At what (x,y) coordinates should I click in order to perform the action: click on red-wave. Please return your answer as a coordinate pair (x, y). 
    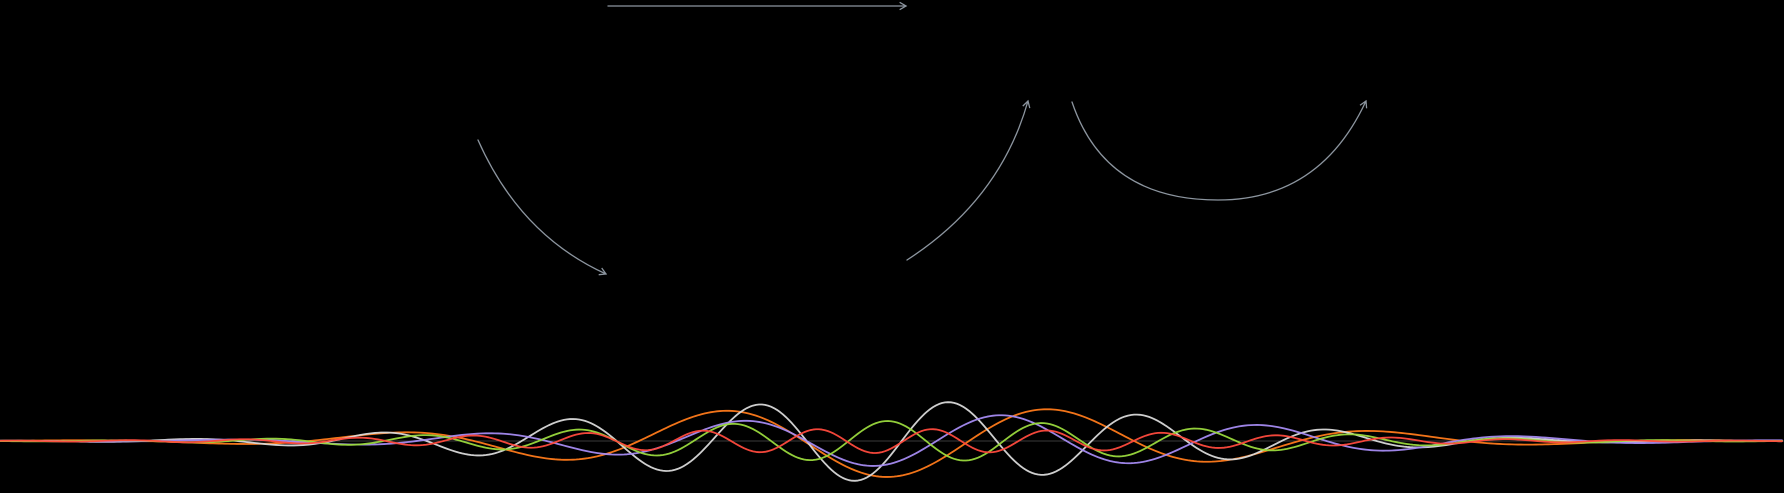
    Looking at the image, I should click on (891, 441).